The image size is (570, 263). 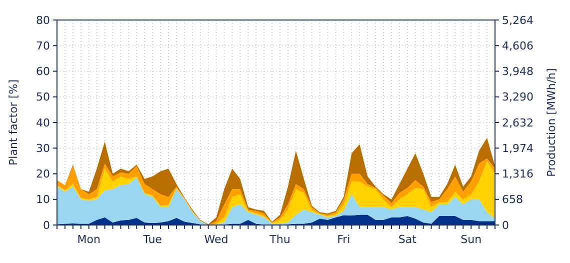 What do you see at coordinates (518, 123) in the screenshot?
I see `y2-tick-label: 2,632` at bounding box center [518, 123].